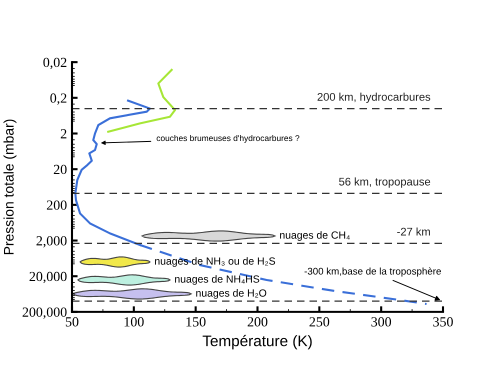  What do you see at coordinates (63, 133) in the screenshot?
I see `y-tick-label: 2` at bounding box center [63, 133].